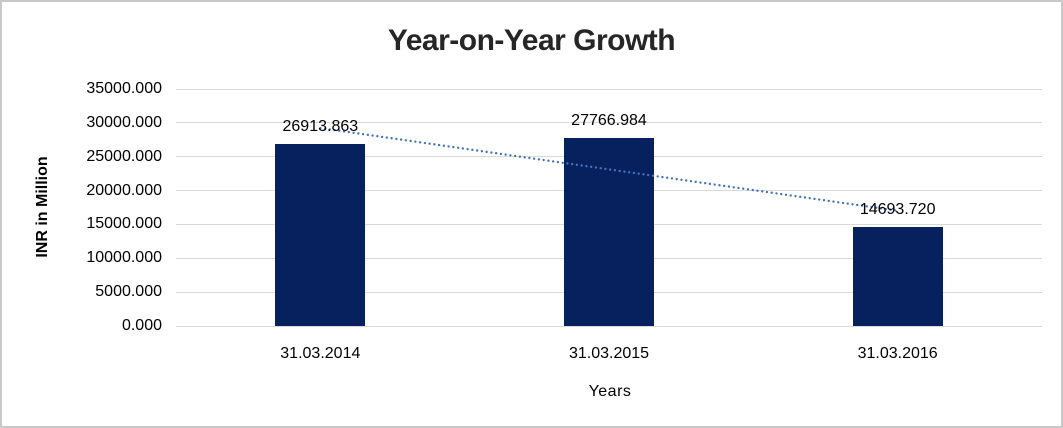 The height and width of the screenshot is (428, 1063). Describe the element at coordinates (610, 391) in the screenshot. I see `x-axis-title: Years` at that location.